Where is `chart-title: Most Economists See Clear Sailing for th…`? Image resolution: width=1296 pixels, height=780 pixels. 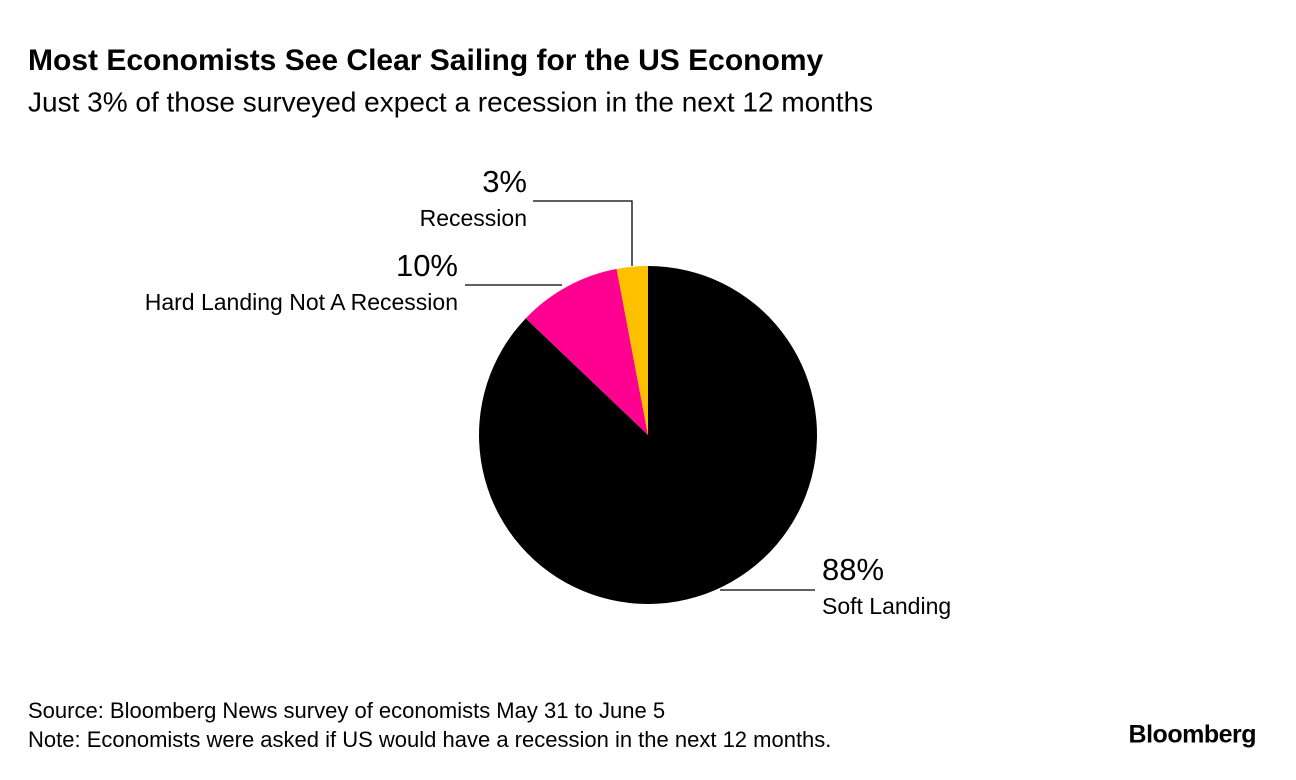
chart-title: Most Economists See Clear Sailing for th… is located at coordinates (425, 60).